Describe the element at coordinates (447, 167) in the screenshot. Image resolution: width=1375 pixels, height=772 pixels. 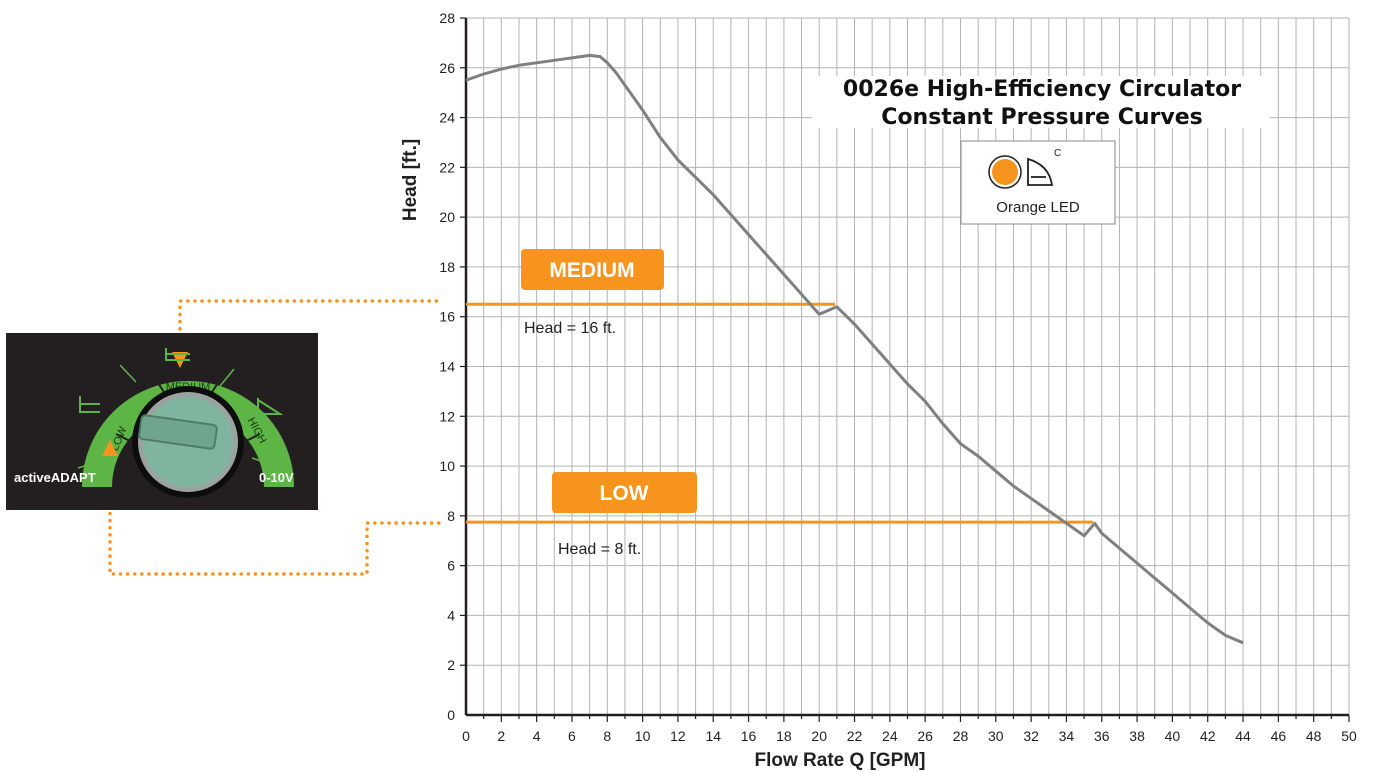
I see `y-tick-label: 22` at that location.